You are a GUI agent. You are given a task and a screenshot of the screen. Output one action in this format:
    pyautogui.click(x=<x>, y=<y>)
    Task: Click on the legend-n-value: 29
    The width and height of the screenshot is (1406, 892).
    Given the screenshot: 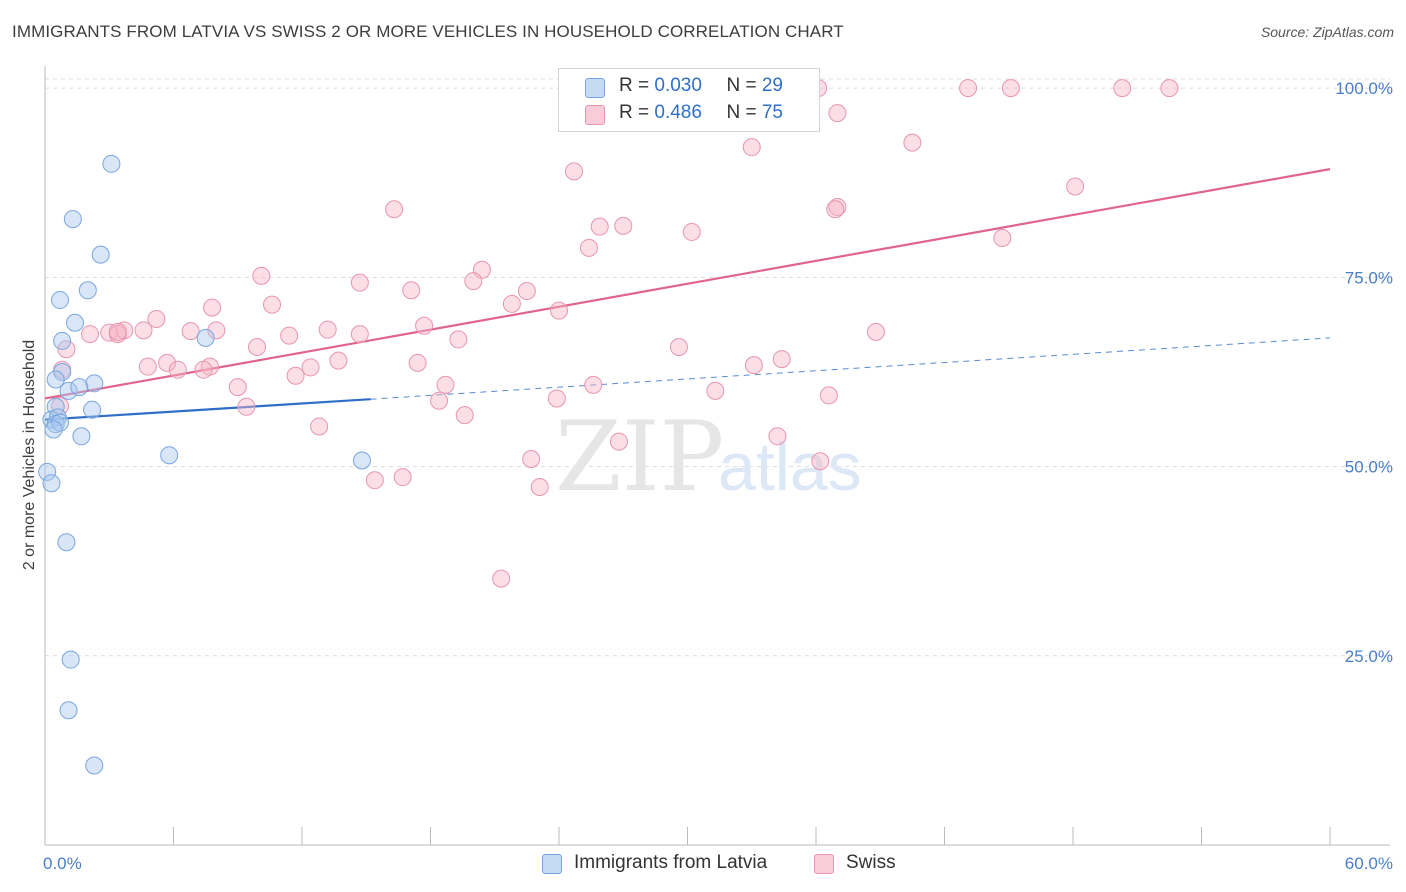 What is the action you would take?
    pyautogui.click(x=772, y=85)
    